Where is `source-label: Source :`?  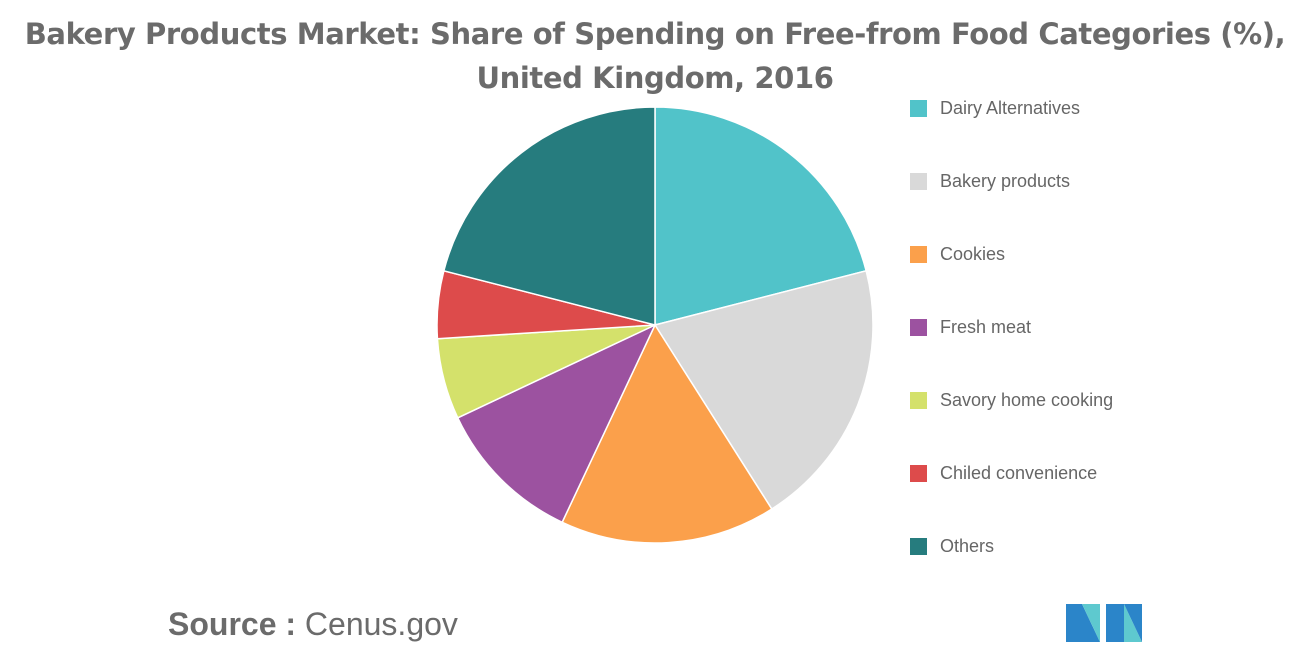 source-label: Source : is located at coordinates (232, 624).